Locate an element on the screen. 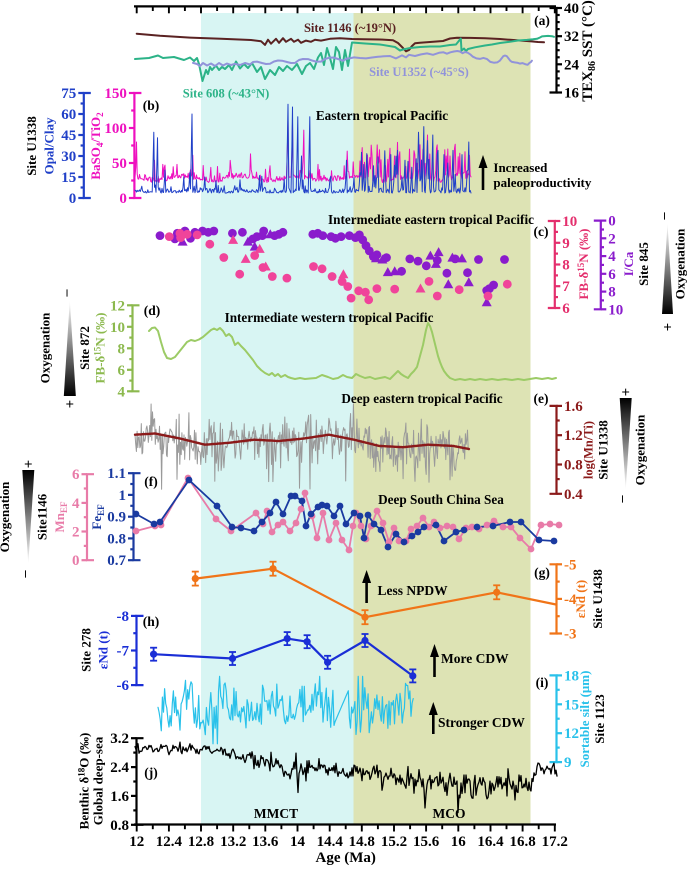  svg-text: 50 is located at coordinates (119, 164).